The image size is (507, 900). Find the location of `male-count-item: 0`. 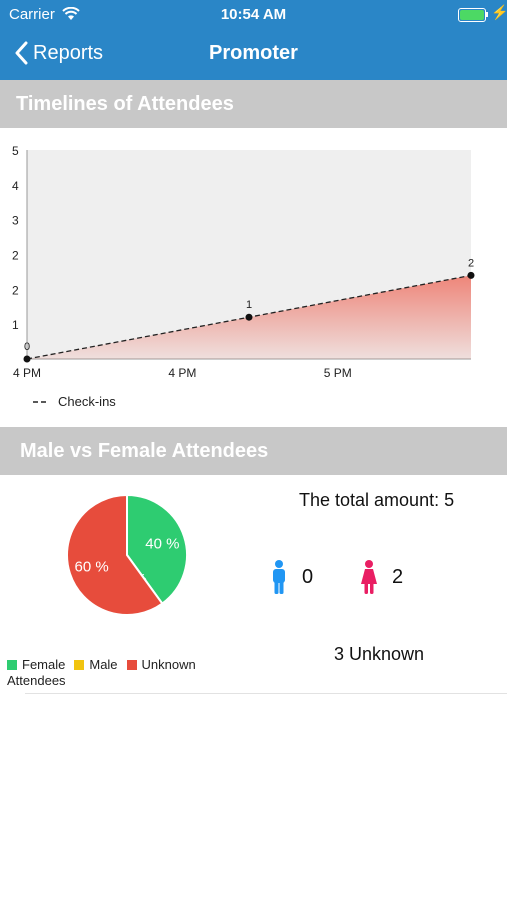

male-count-item: 0 is located at coordinates (291, 577).